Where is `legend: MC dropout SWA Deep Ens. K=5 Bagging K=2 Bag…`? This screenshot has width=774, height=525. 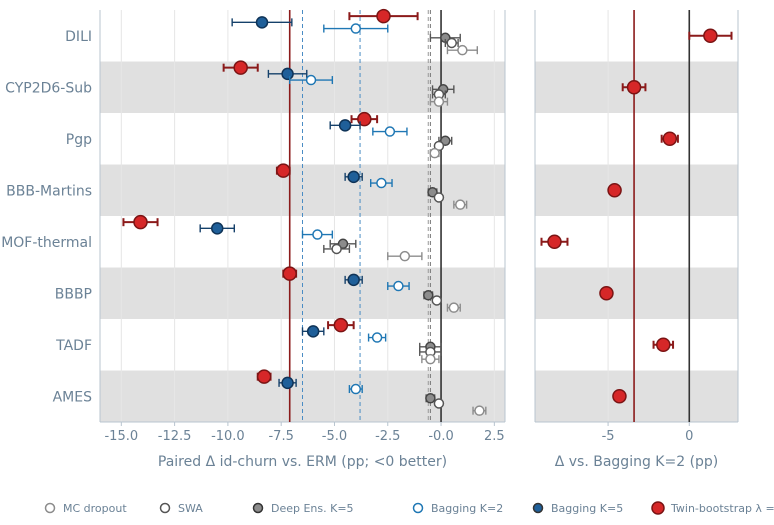
legend: MC dropout SWA Deep Ens. K=5 Bagging K=2 Bag… is located at coordinates (410, 508).